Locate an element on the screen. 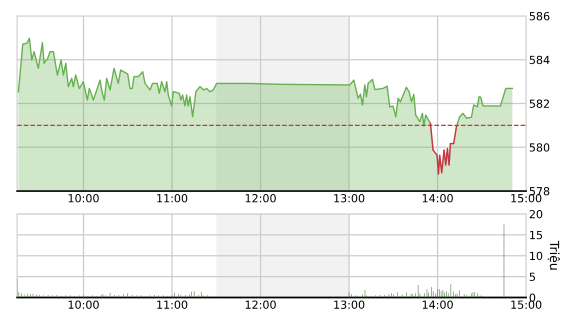  y-tick-label: 580 is located at coordinates (540, 147).